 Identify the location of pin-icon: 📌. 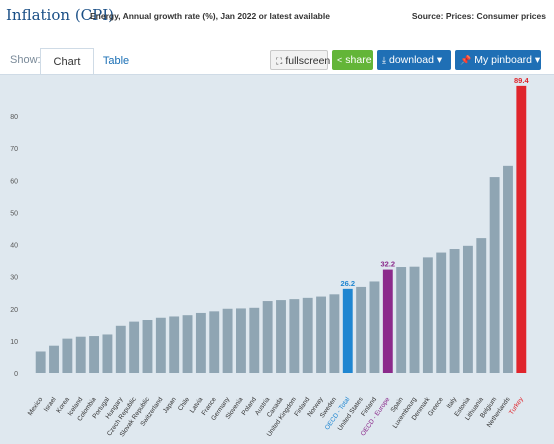
(466, 60).